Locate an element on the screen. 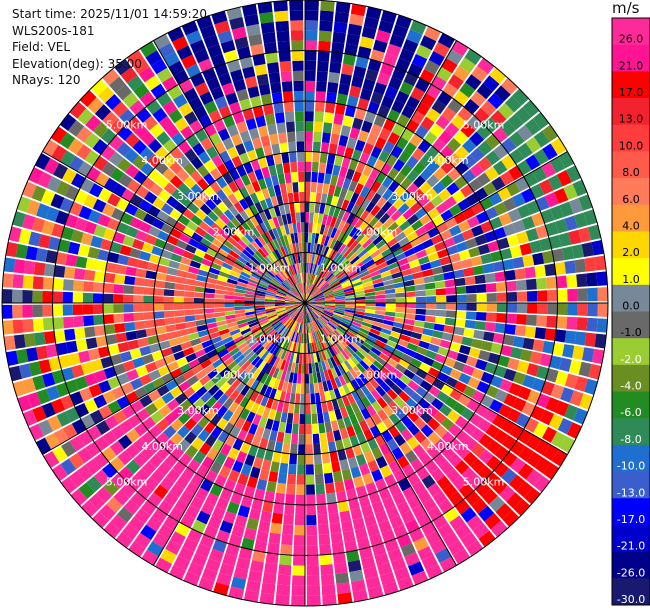 The image size is (650, 610). elevation-label: Elevation(deg): 35.00 is located at coordinates (77, 63).